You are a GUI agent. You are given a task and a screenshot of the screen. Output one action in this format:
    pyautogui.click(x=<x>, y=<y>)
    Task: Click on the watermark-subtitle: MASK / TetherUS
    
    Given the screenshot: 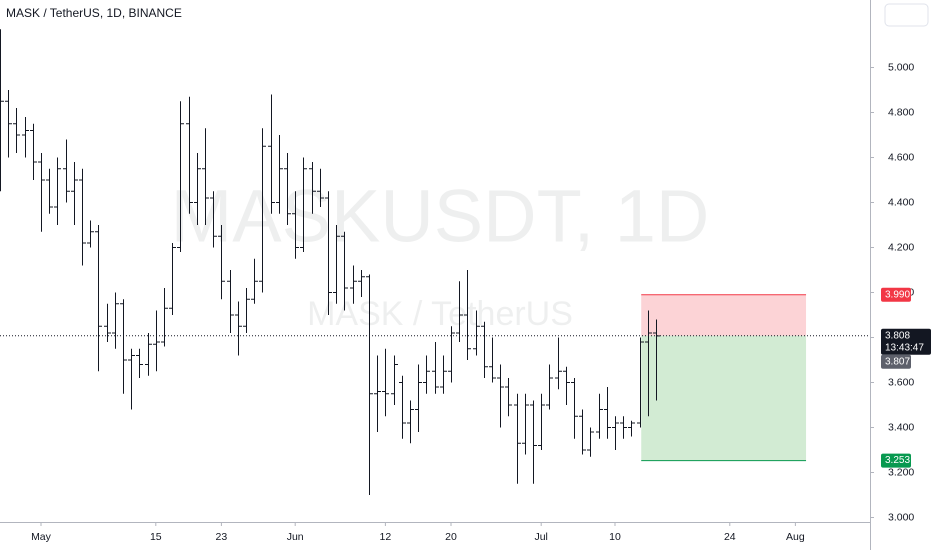 What is the action you would take?
    pyautogui.click(x=440, y=314)
    